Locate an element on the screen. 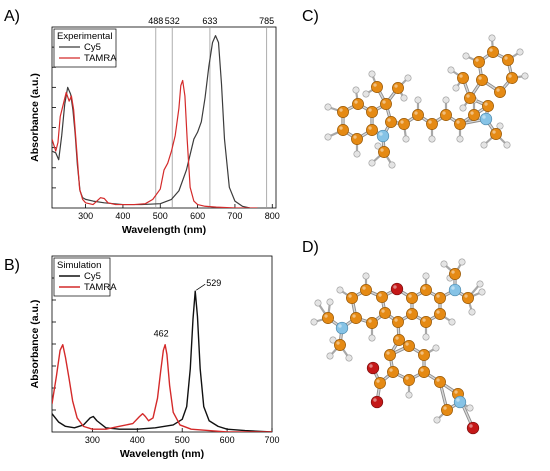 Image resolution: width=550 pixels, height=471 pixels. laser-label-532: 532 is located at coordinates (172, 21).